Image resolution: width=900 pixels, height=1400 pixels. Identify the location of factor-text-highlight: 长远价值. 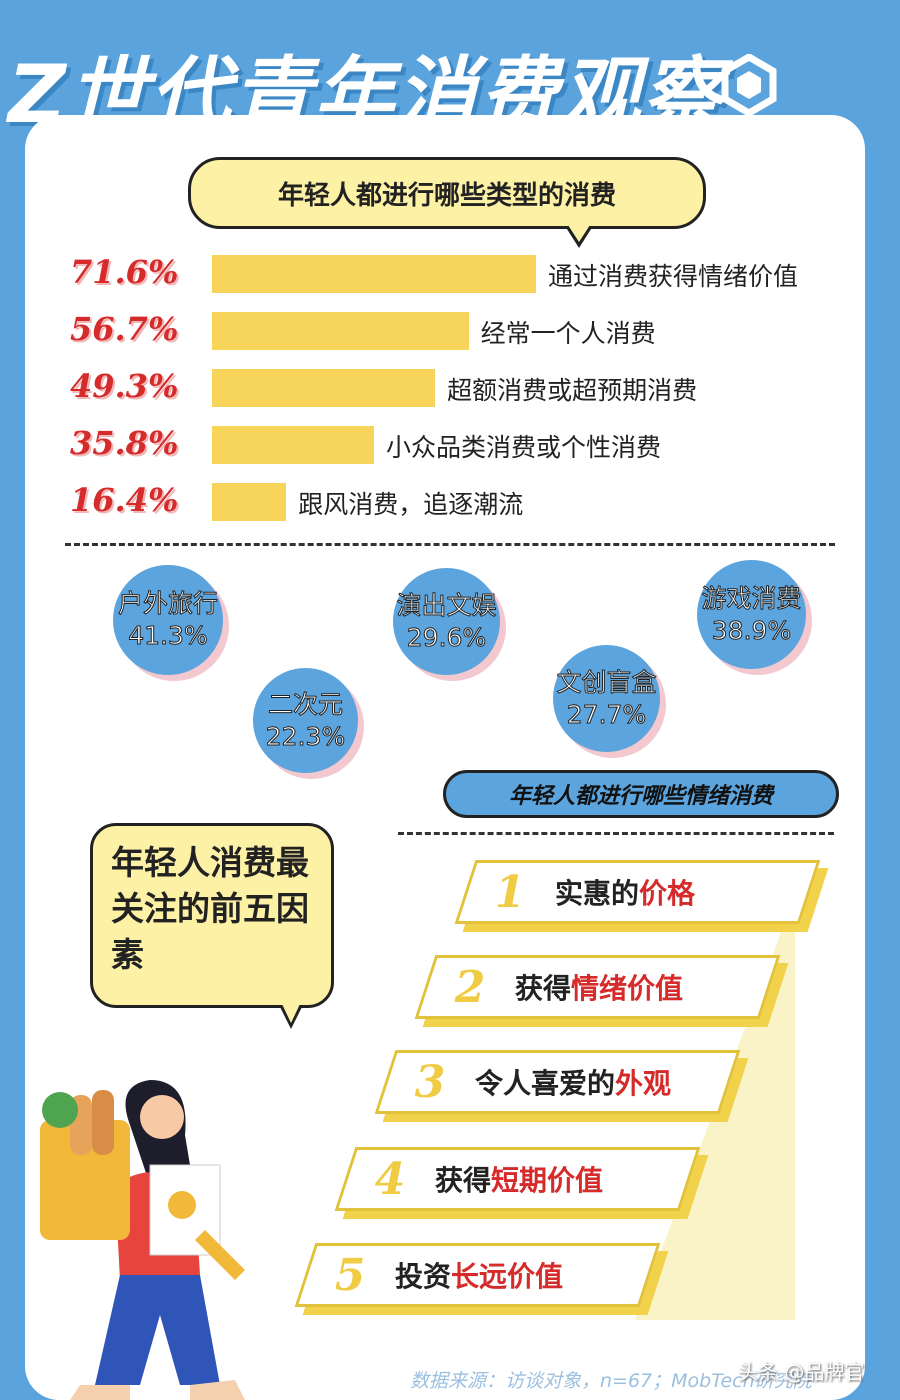
(507, 1276).